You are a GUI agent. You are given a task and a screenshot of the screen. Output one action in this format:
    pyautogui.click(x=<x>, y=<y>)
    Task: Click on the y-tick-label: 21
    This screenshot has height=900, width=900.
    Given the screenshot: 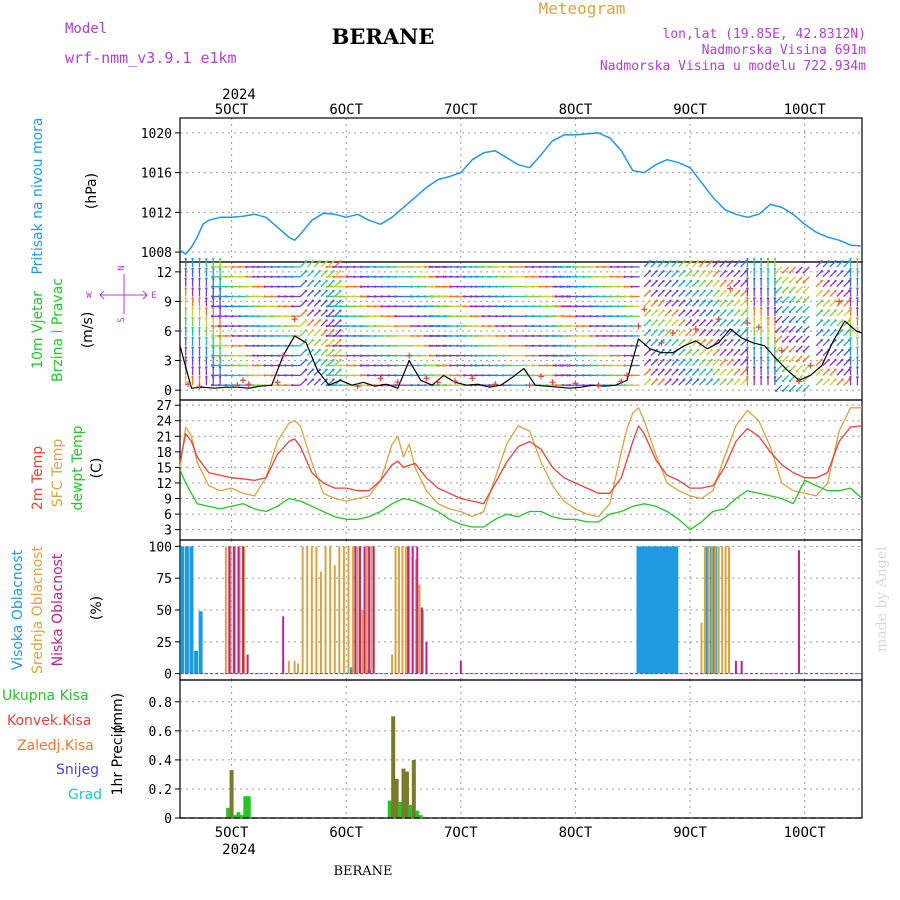 What is the action you would take?
    pyautogui.click(x=164, y=437)
    